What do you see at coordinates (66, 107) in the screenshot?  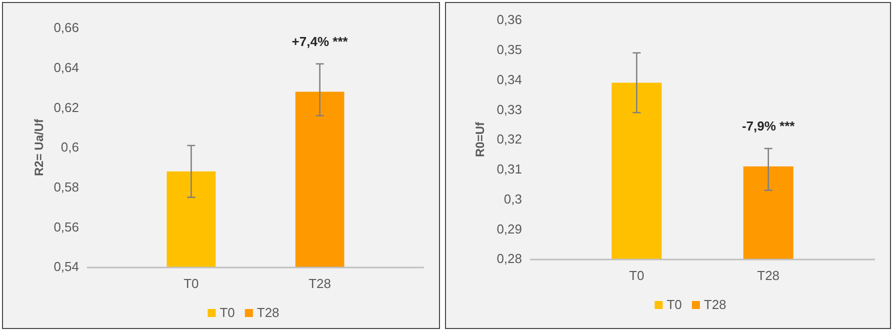 I see `y-tick-label: 0,62` at bounding box center [66, 107].